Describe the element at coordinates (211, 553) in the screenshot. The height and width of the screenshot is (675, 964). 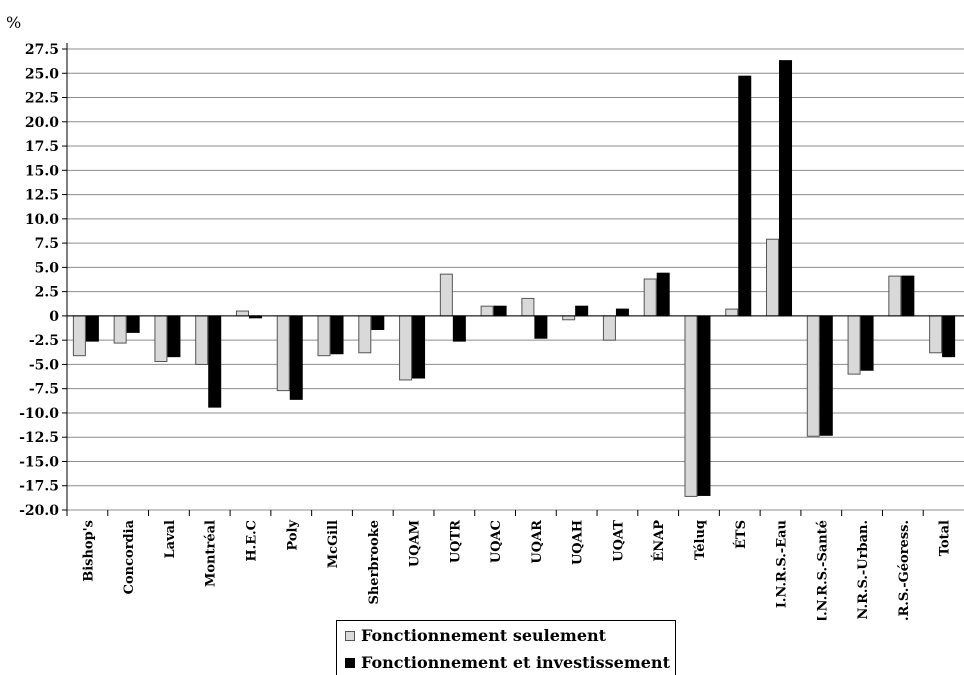
I see `x-category-label: Montréal` at that location.